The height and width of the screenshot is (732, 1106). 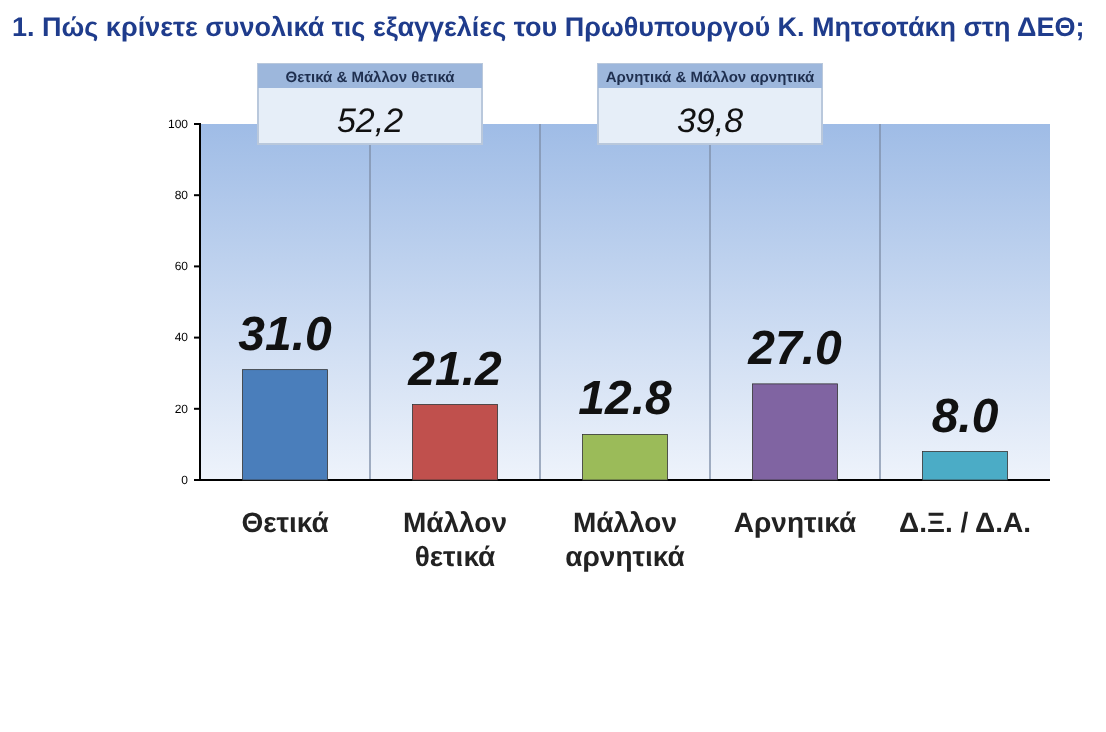 What do you see at coordinates (625, 539) in the screenshot?
I see `x-tick-label: Μάλλον αρνητικά` at bounding box center [625, 539].